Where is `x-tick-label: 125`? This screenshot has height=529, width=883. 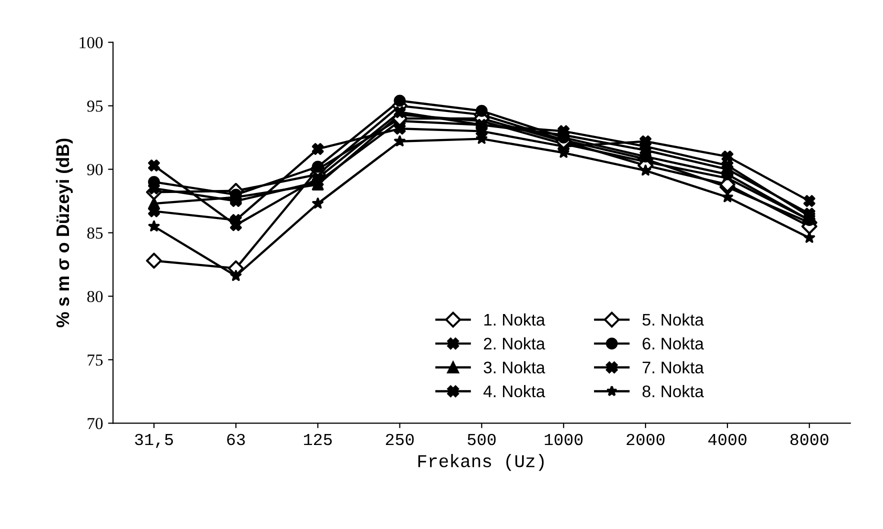 x-tick-label: 125 is located at coordinates (318, 440).